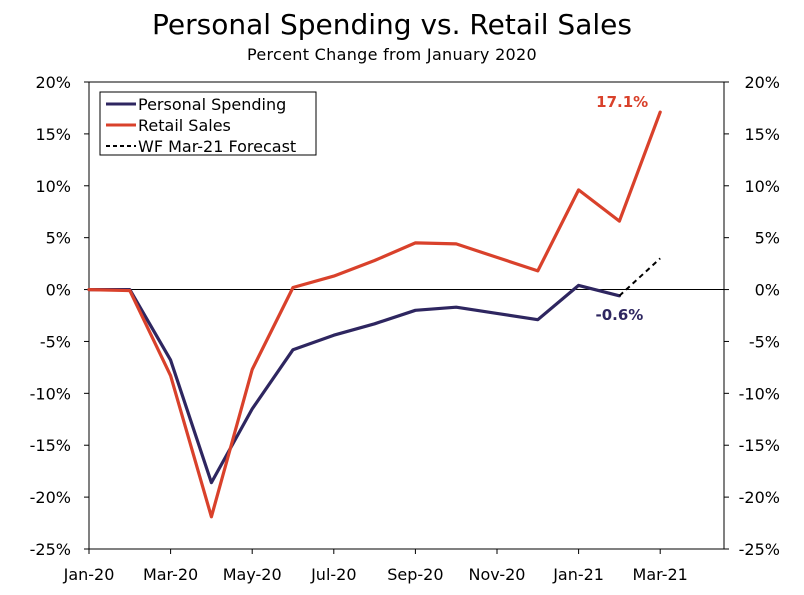 This screenshot has width=804, height=595. I want to click on x-tick-label: Jan-20, so click(89, 574).